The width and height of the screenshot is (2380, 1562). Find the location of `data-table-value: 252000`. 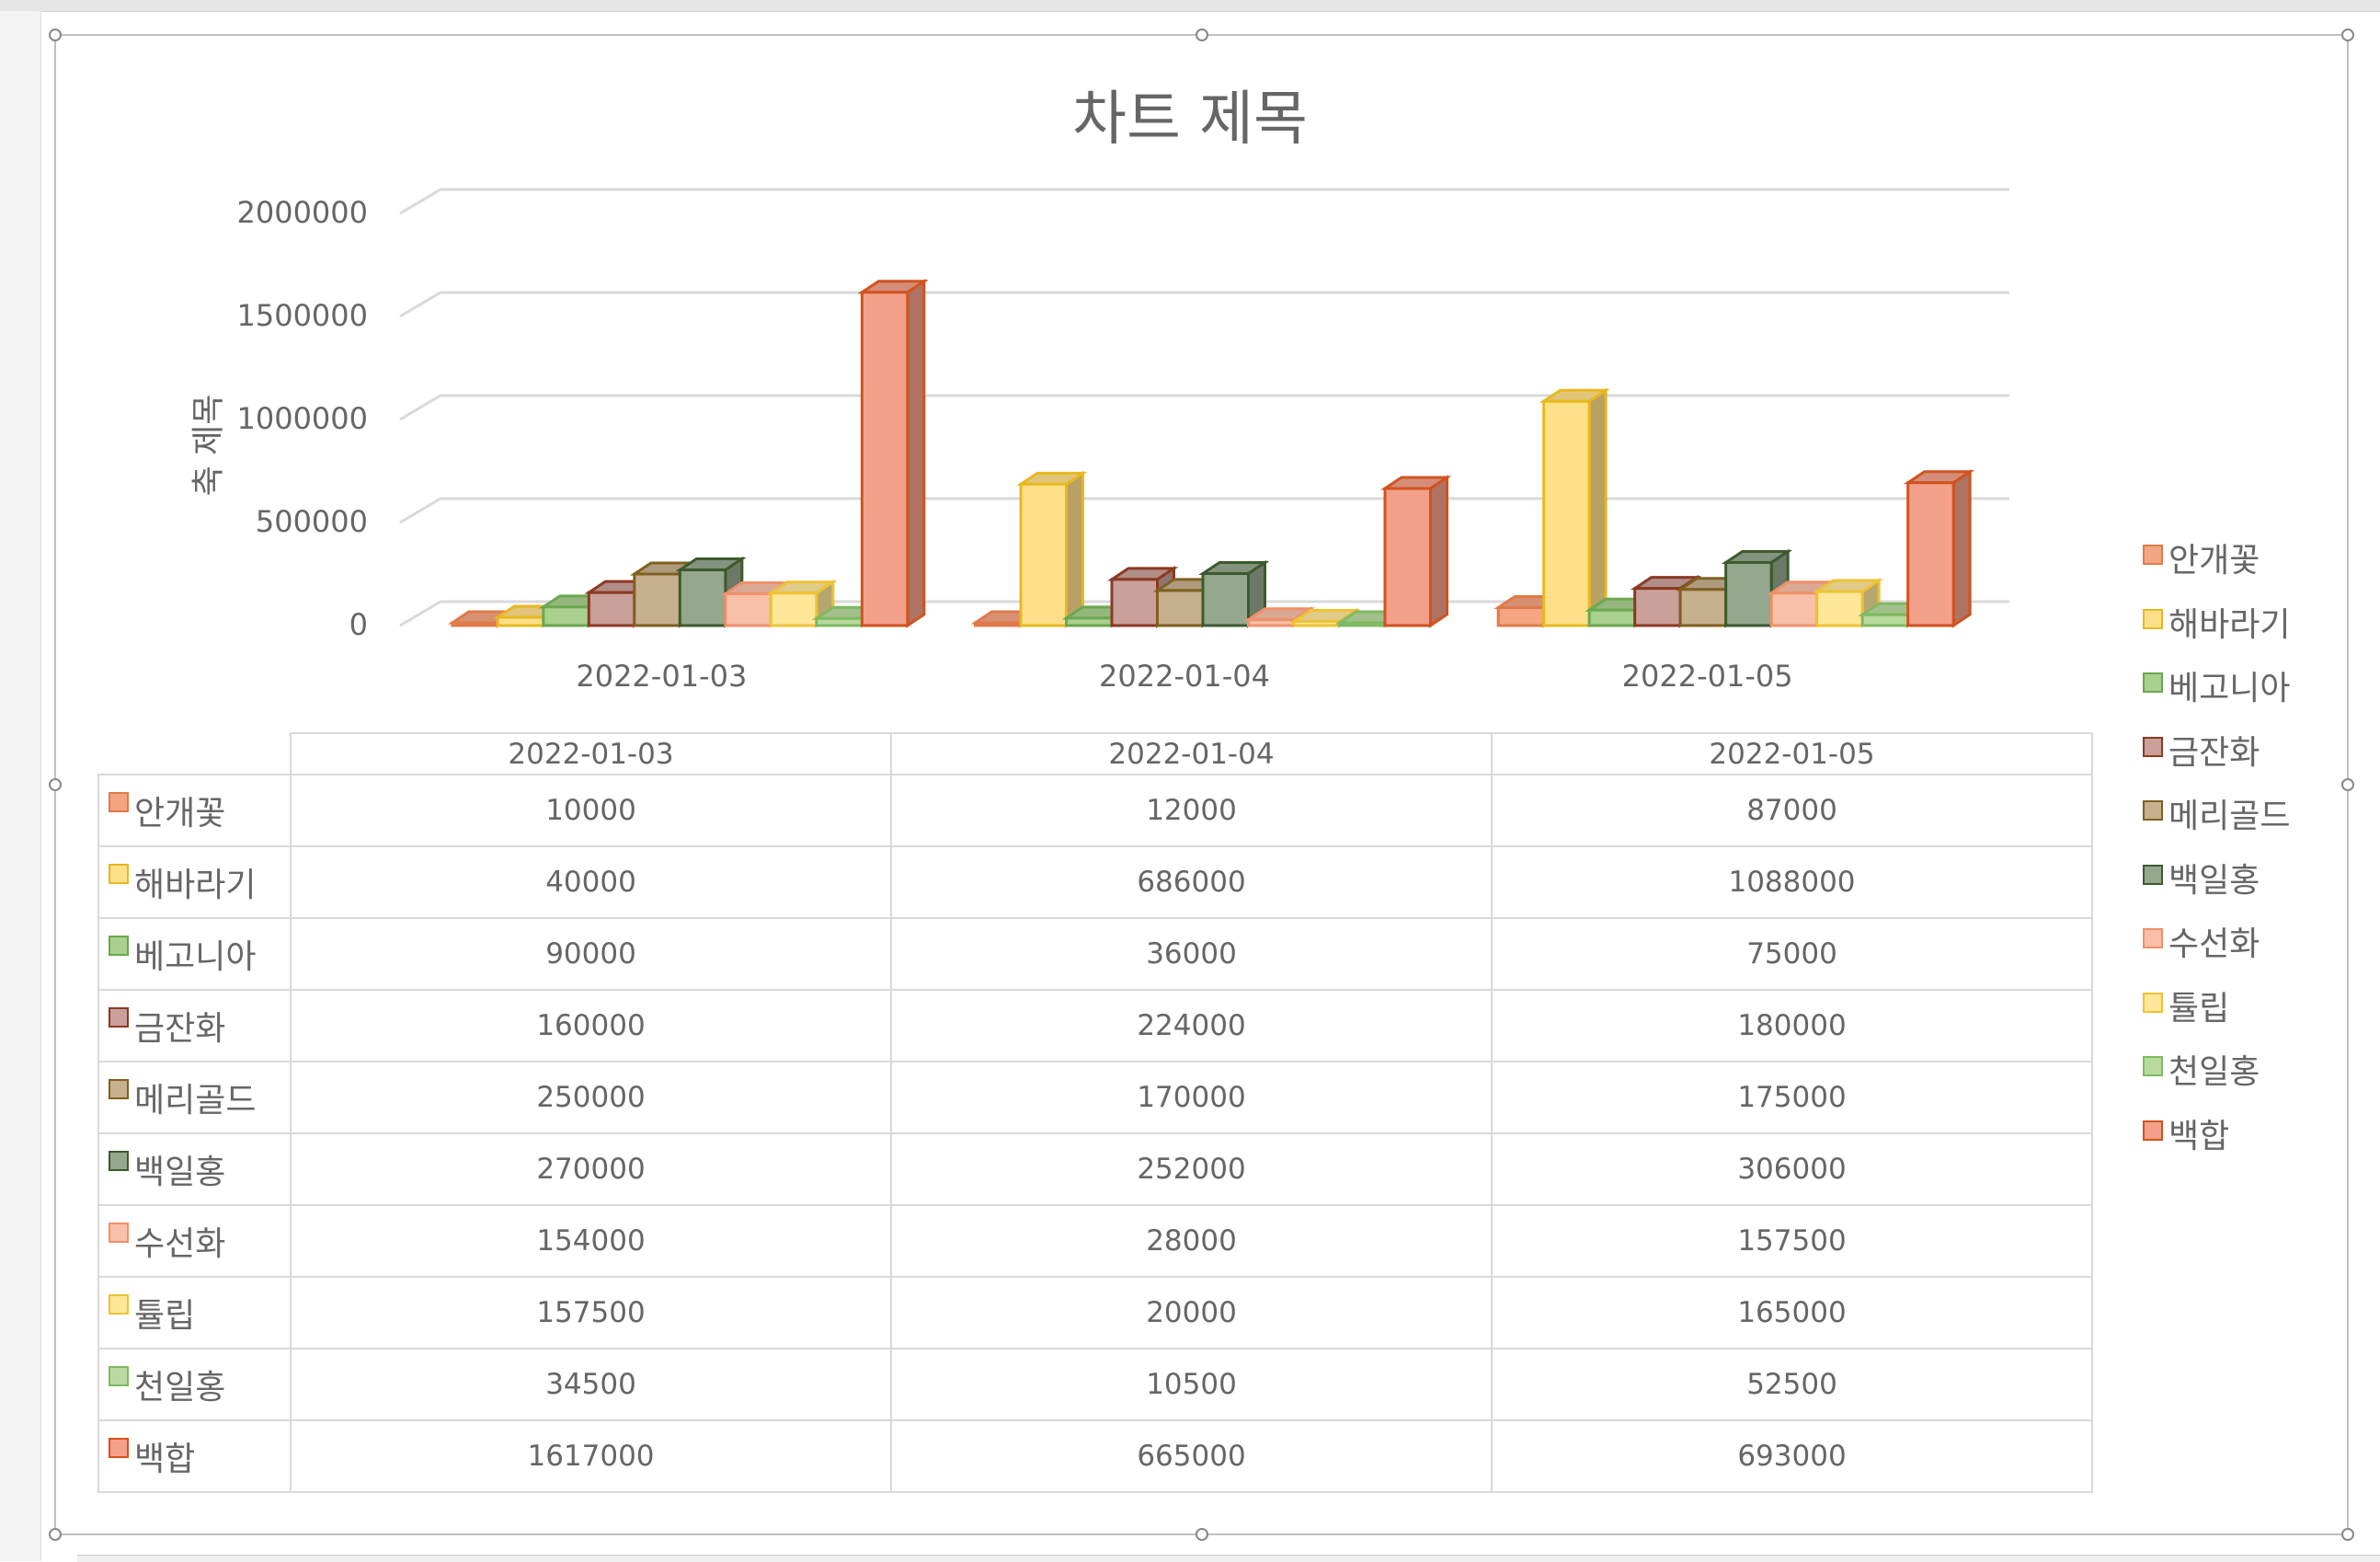

data-table-value: 252000 is located at coordinates (1191, 1169).